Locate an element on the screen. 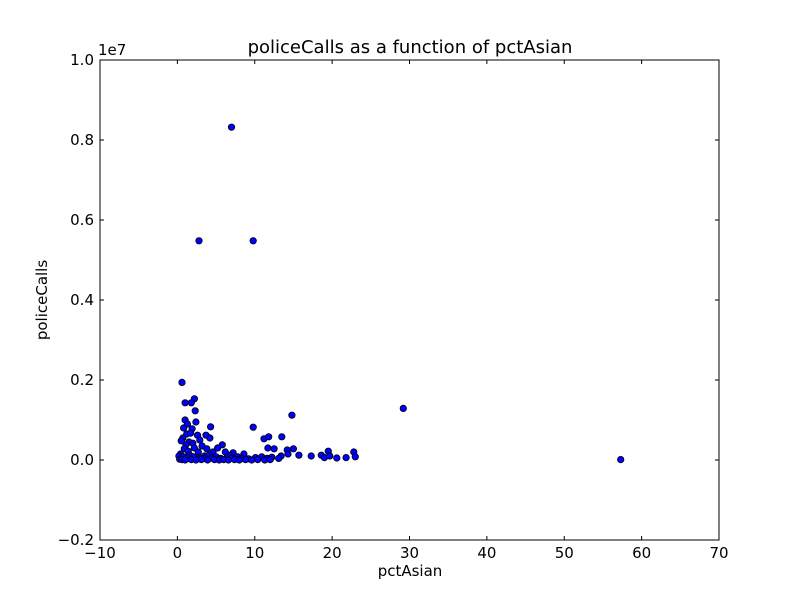  x-tick-label: 20 is located at coordinates (332, 553).